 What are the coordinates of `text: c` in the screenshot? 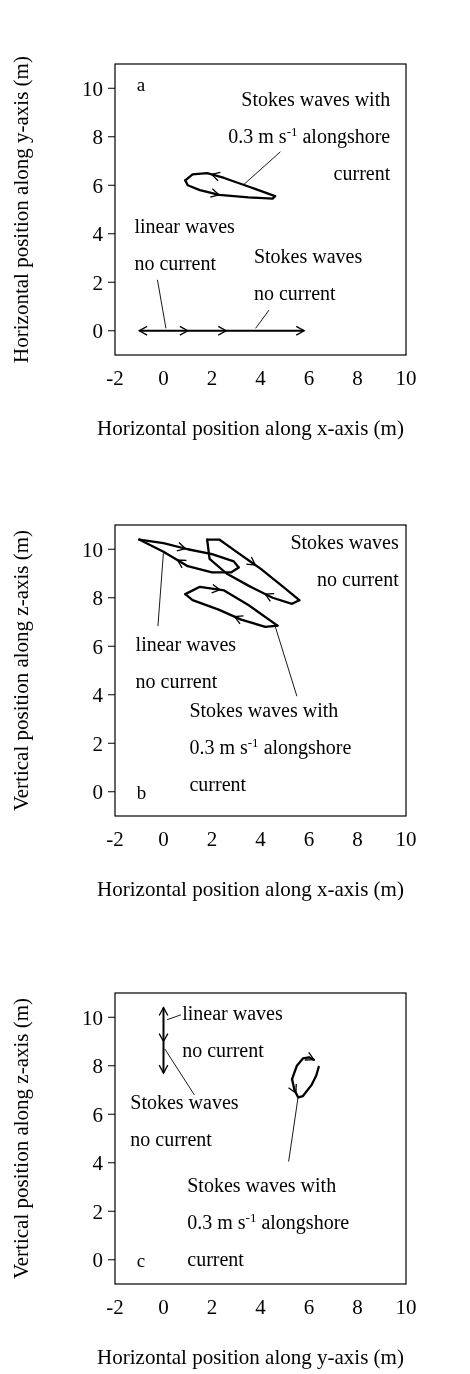 It's located at (141, 1261).